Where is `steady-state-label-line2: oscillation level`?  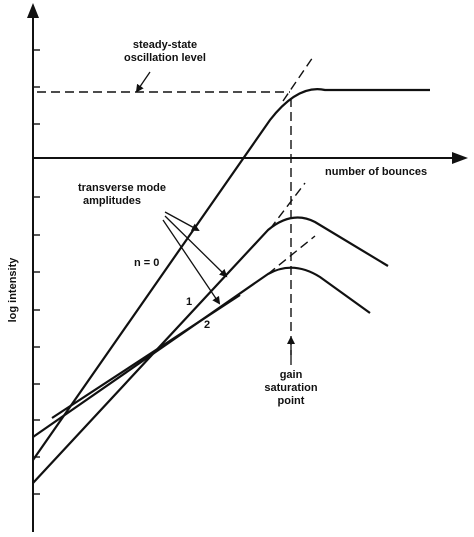
steady-state-label-line2: oscillation level is located at coordinates (165, 58).